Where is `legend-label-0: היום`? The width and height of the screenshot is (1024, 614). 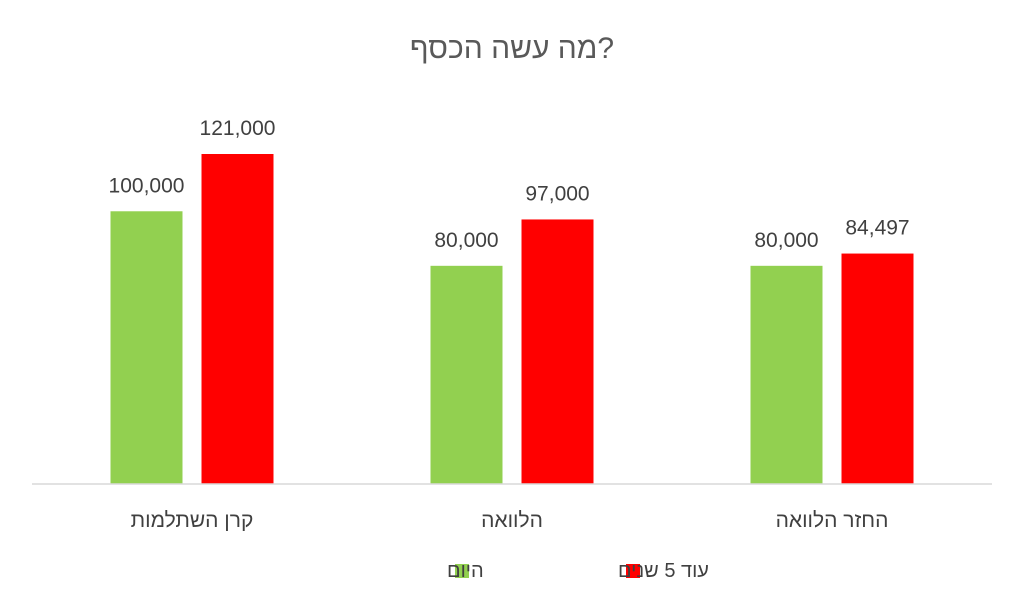 legend-label-0: היום is located at coordinates (465, 571).